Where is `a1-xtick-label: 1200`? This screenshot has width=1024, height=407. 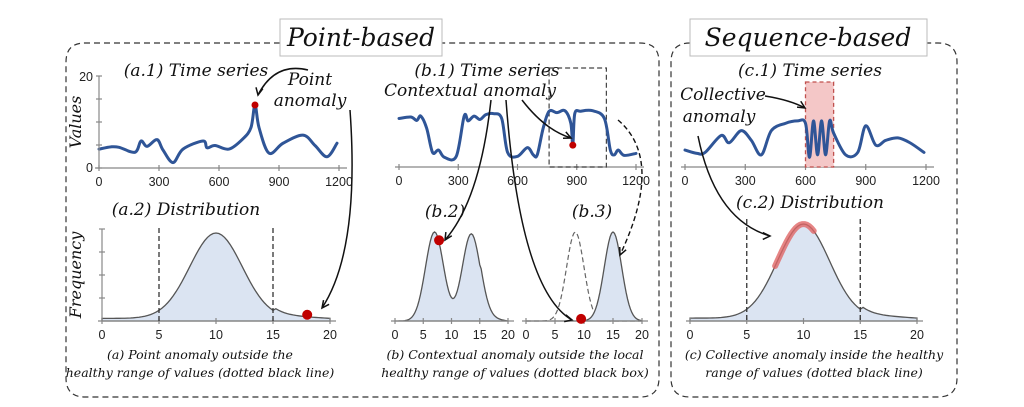
a1-xtick-label: 1200 is located at coordinates (339, 182).